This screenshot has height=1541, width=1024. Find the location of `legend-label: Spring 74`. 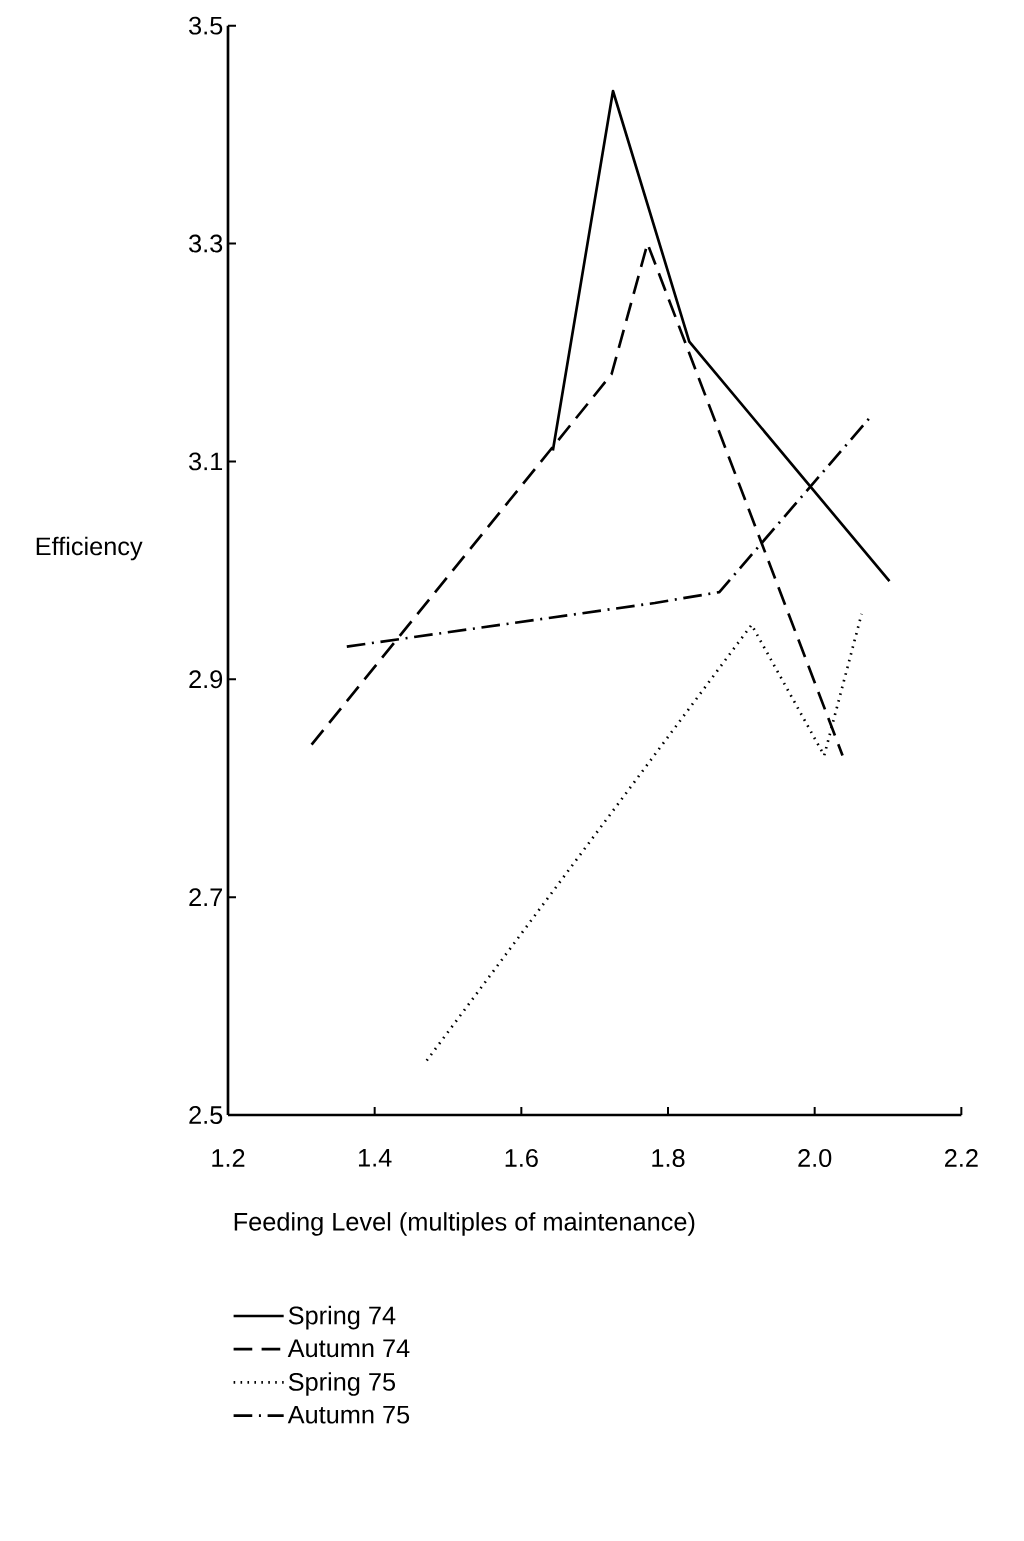

legend-label: Spring 74 is located at coordinates (342, 1317).